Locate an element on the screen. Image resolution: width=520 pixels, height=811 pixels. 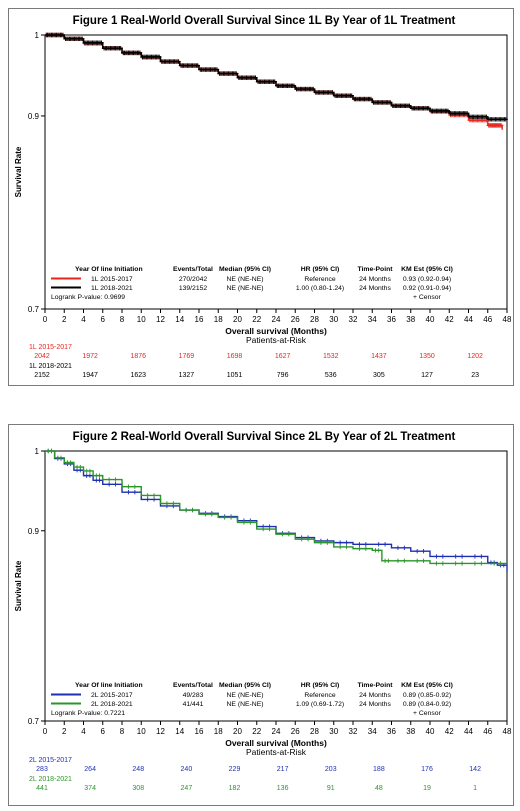
x-tick-label: 10 is located at coordinates (141, 731).